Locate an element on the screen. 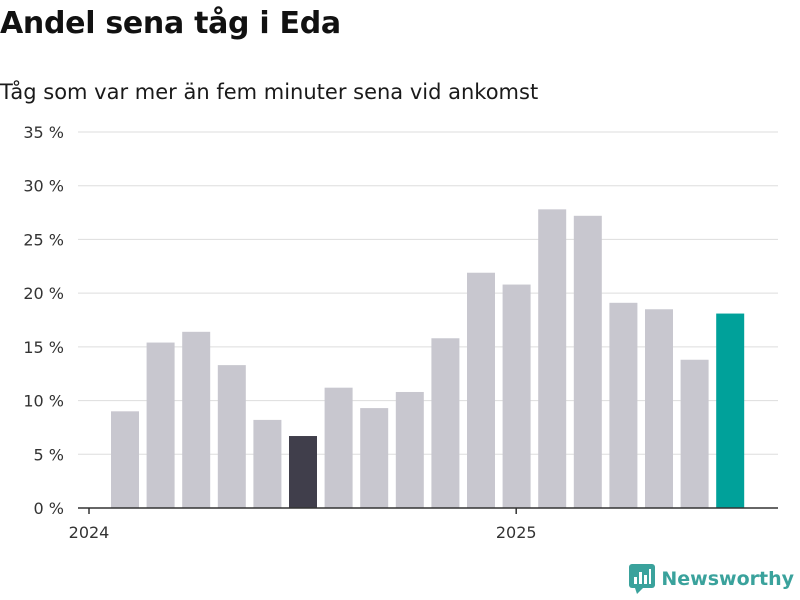 Image resolution: width=800 pixels, height=600 pixels. brand-name: Newsworthy is located at coordinates (727, 579).